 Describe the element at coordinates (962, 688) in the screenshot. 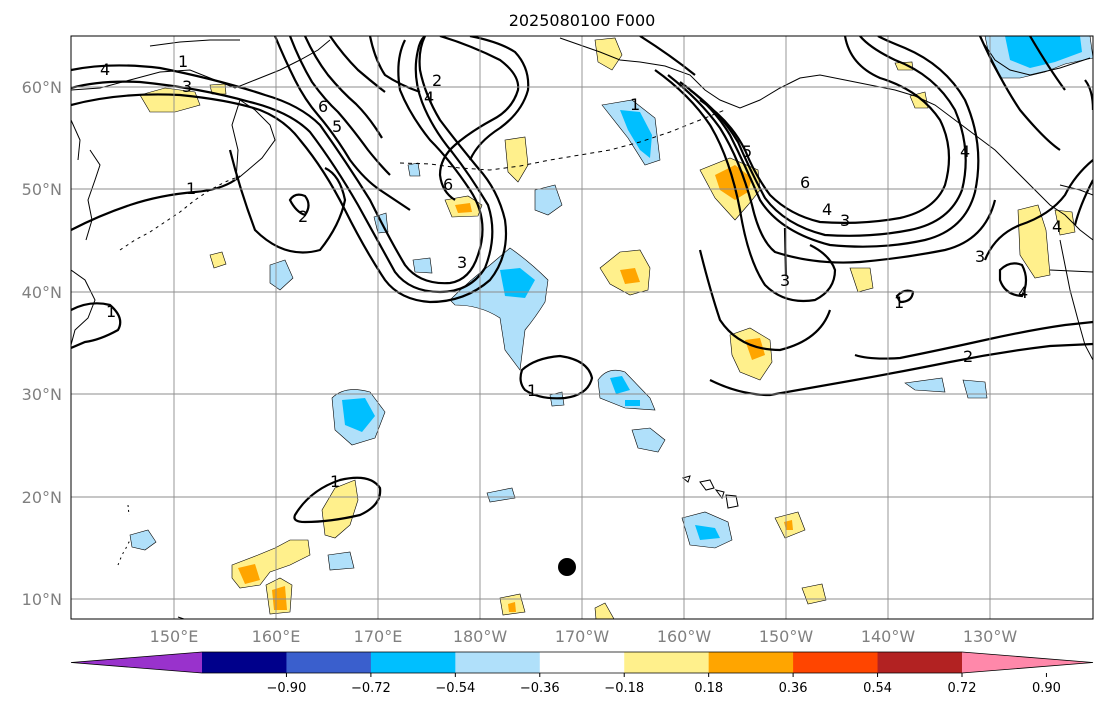

I see `colorbar-tick-label: 0.72` at that location.